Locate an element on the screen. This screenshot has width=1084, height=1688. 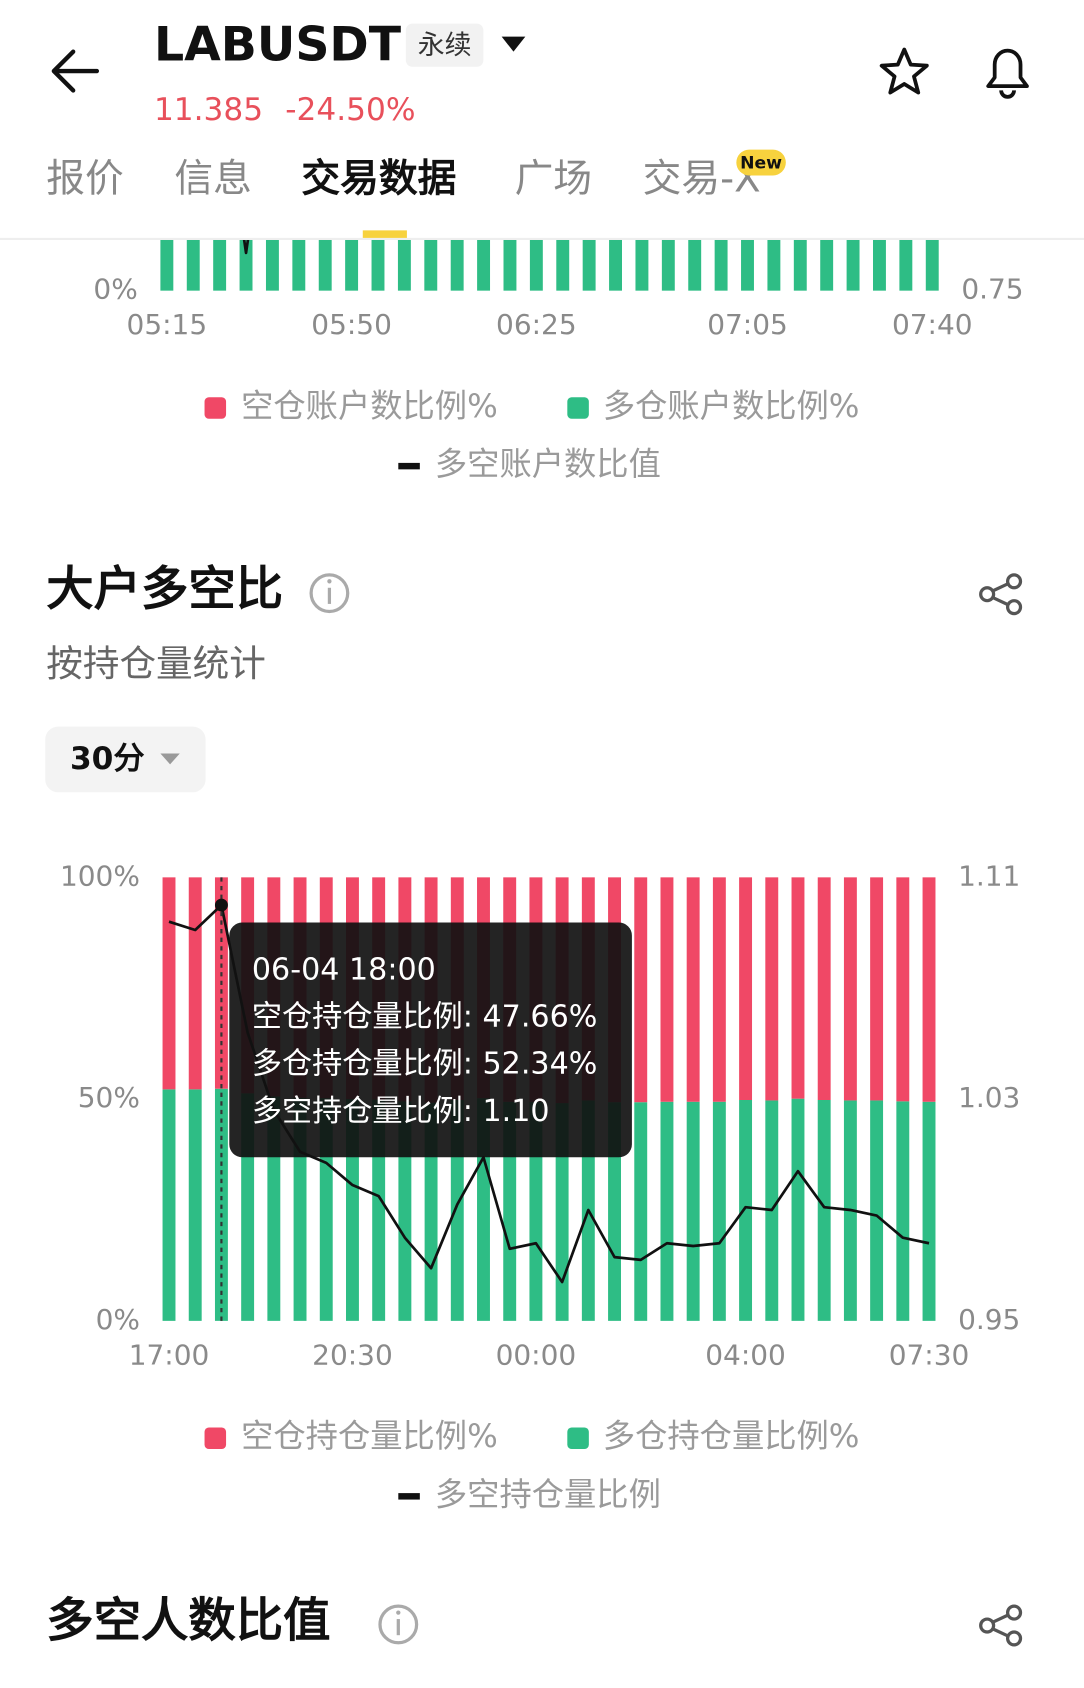
tooltip-row: 多空持仓量比例: 1.10 is located at coordinates (401, 1111).